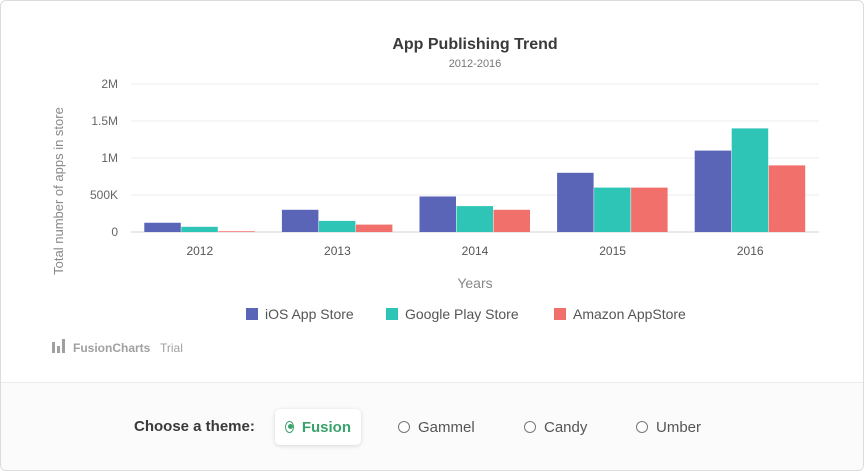 The height and width of the screenshot is (472, 864). Describe the element at coordinates (432, 382) in the screenshot. I see `divider` at that location.